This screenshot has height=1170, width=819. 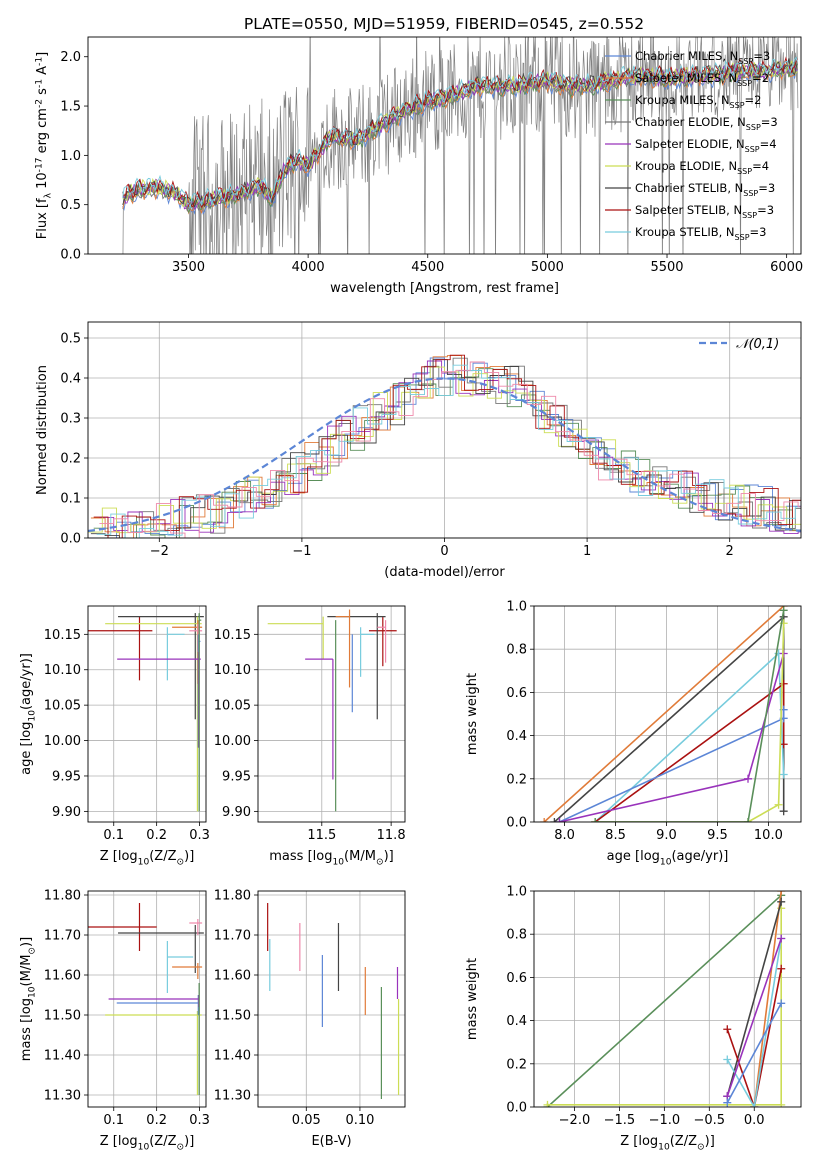 What do you see at coordinates (306, 1120) in the screenshot?
I see `x-tick-label: 0.05` at bounding box center [306, 1120].